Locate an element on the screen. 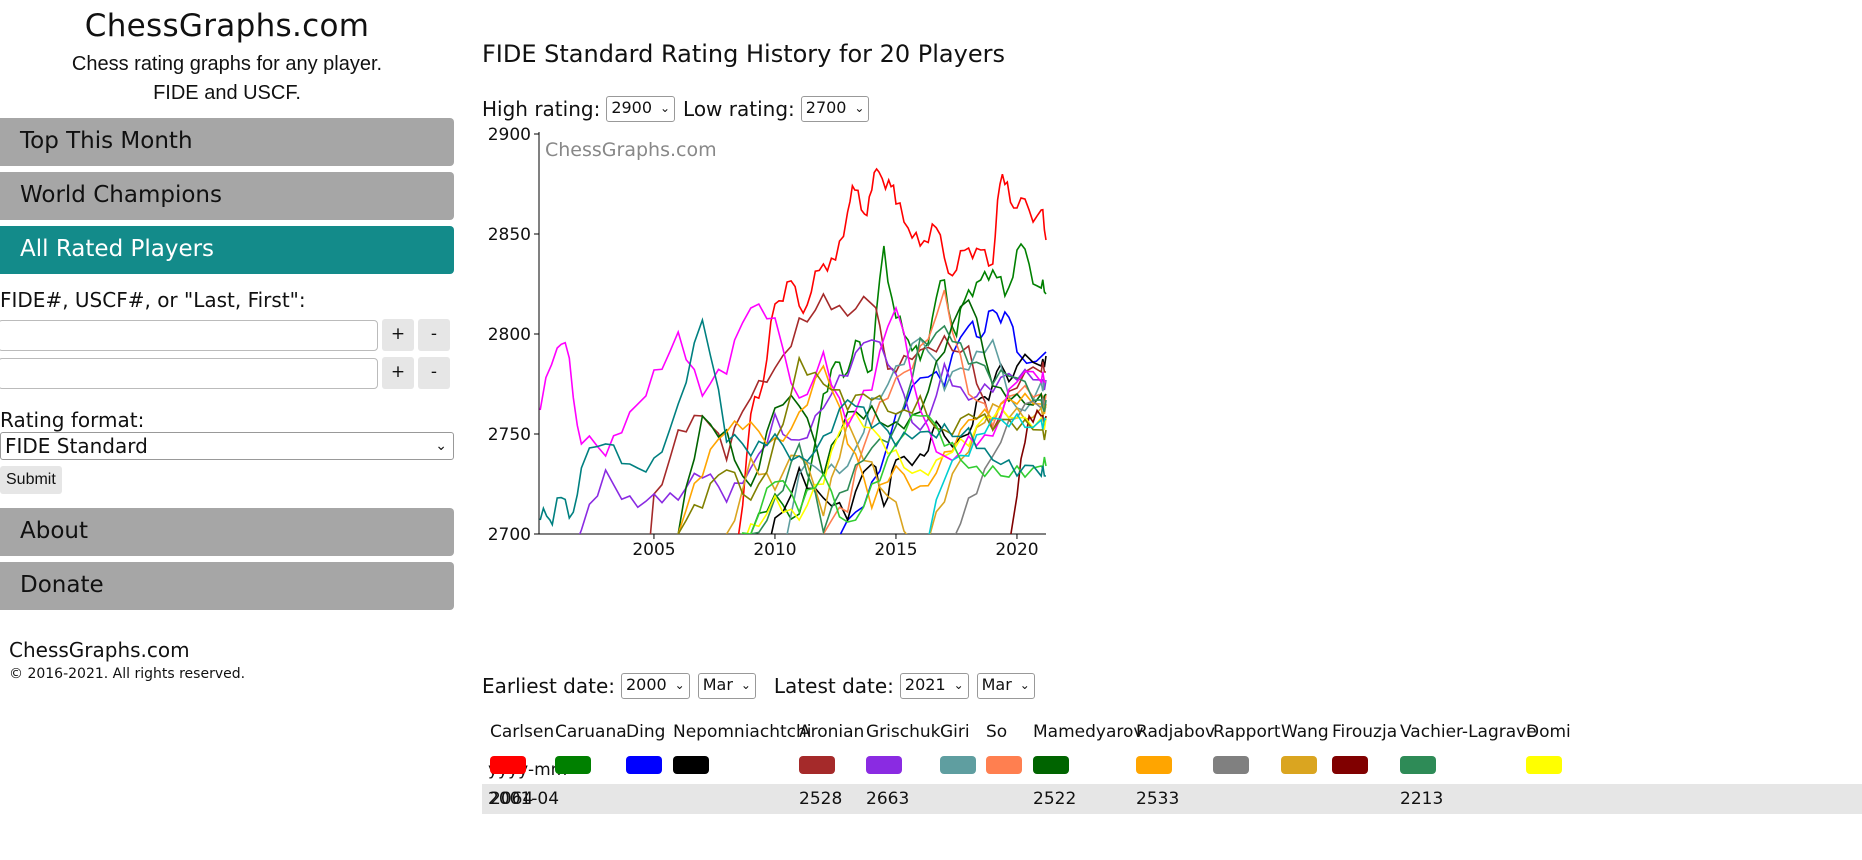 Image resolution: width=1862 pixels, height=860 pixels. nav-about: About is located at coordinates (227, 532).